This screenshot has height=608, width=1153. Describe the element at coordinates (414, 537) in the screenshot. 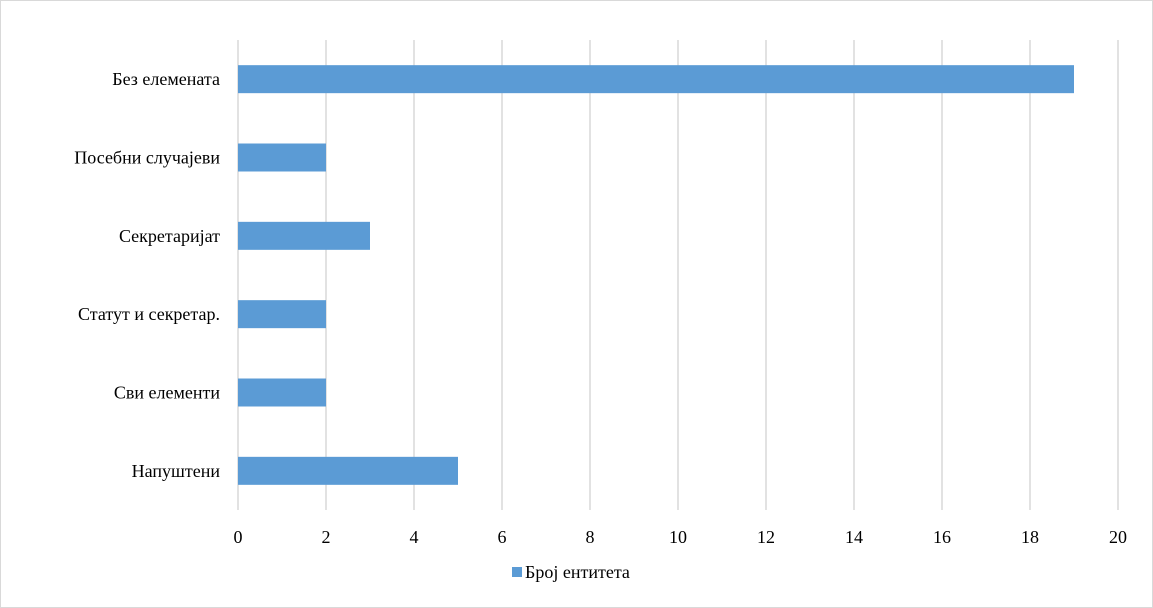

I see `x-tick-label: 4` at that location.